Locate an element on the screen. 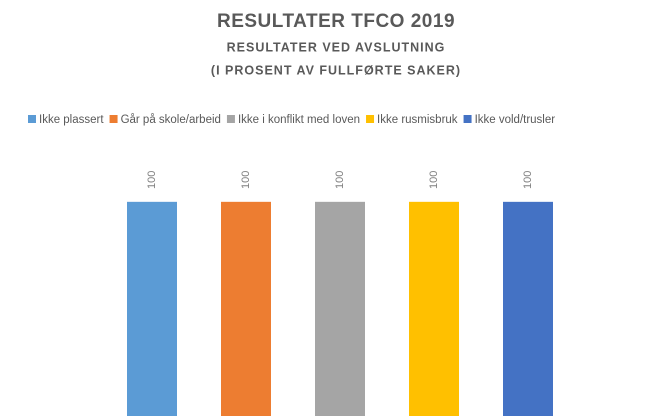  chart-subtitle: (I PROSENT AV FULLFØRTE SAKER) is located at coordinates (336, 70).